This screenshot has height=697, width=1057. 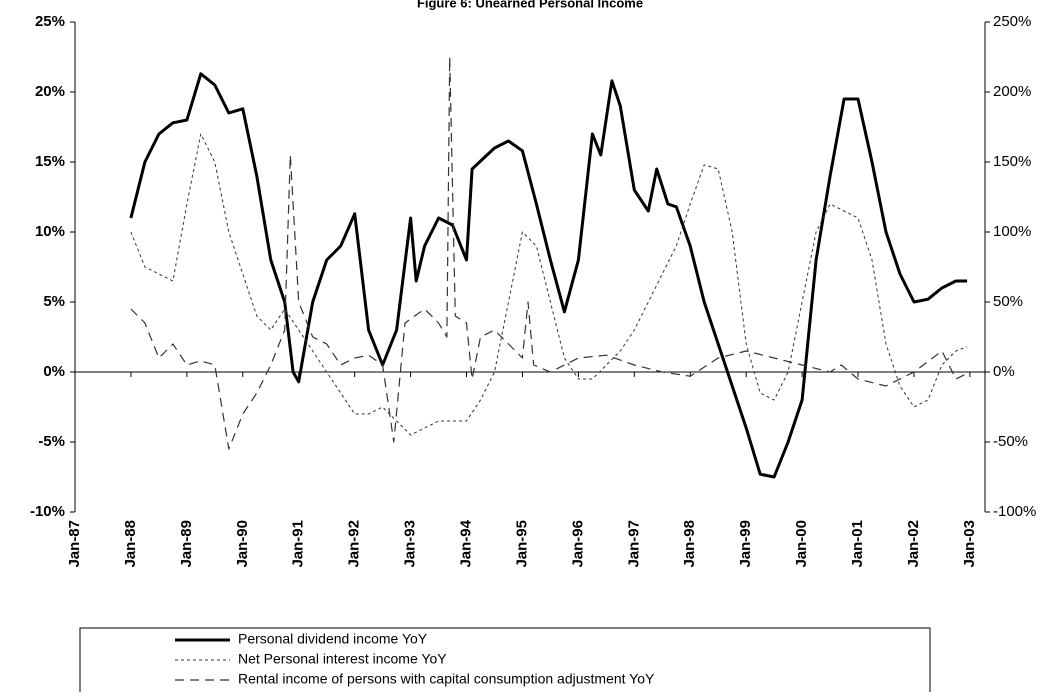 I want to click on y-tick-label: 5%, so click(x=54, y=301).